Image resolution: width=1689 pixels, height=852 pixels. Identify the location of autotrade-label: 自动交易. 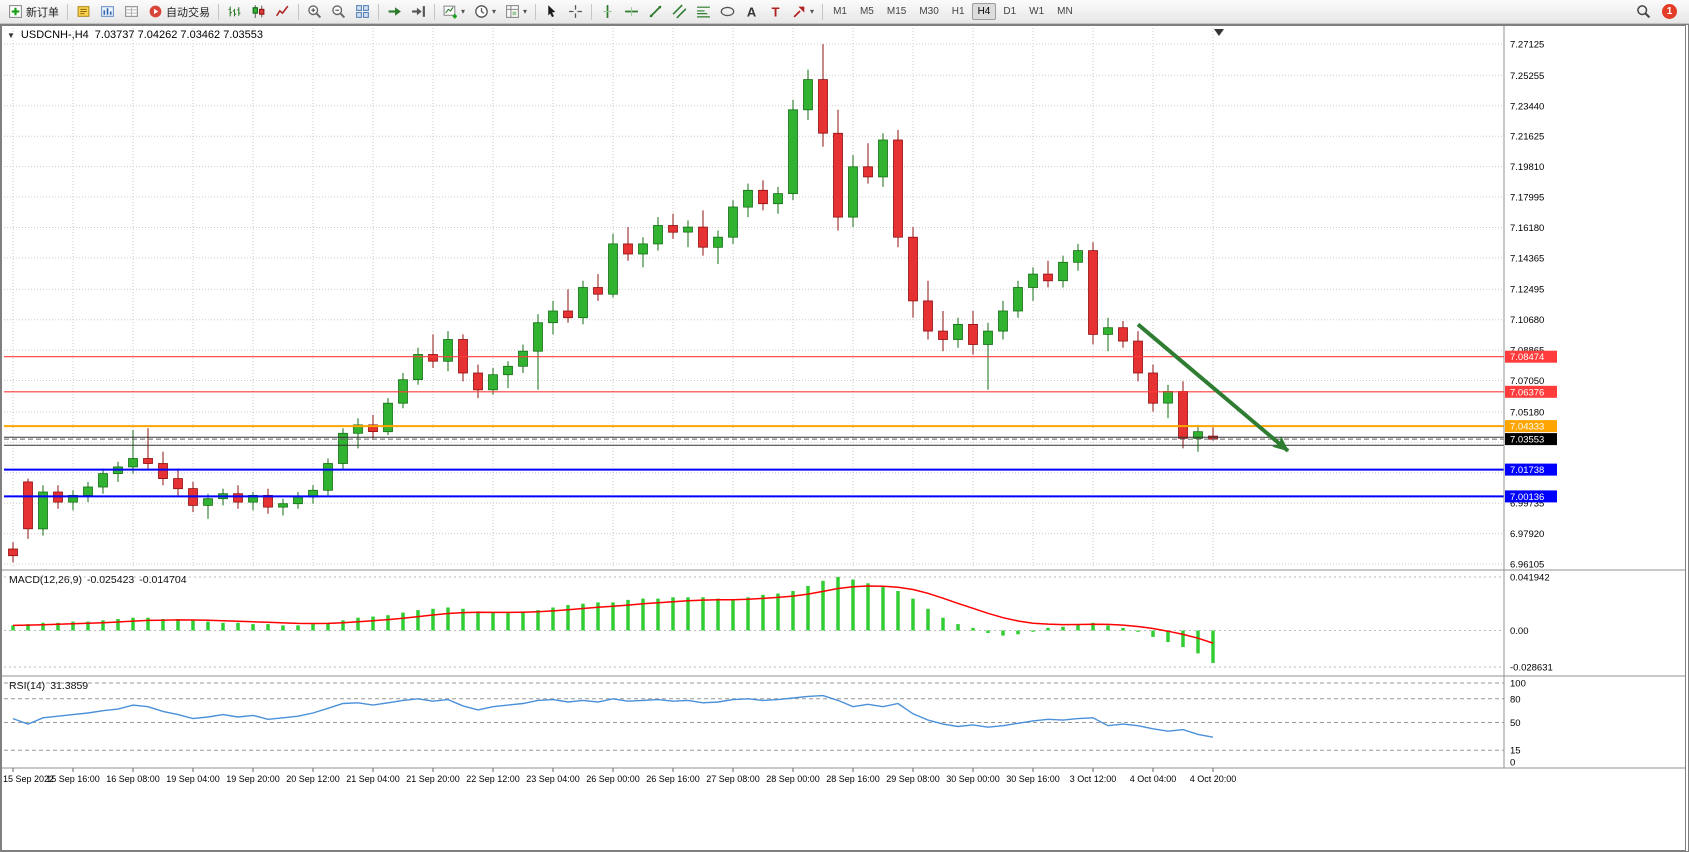
(188, 12).